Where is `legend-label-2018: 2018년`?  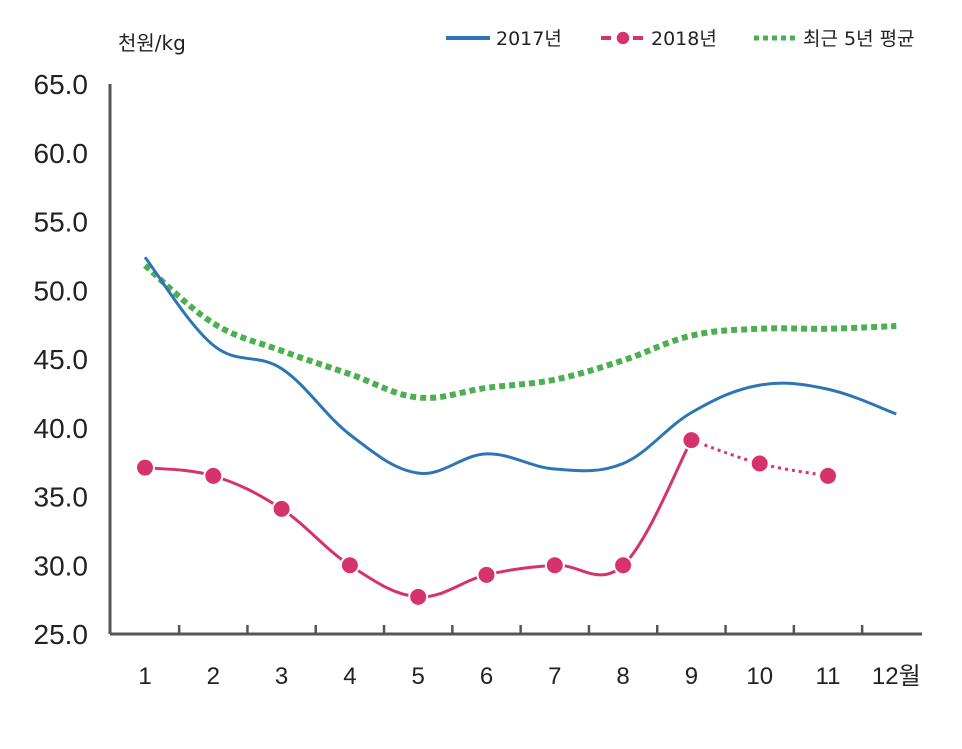
legend-label-2018: 2018년 is located at coordinates (684, 39).